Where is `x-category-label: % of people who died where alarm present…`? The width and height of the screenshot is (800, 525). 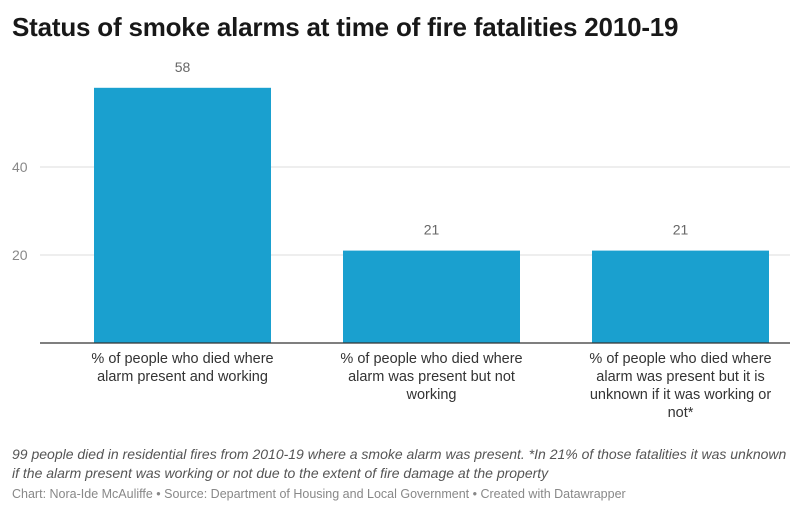 x-category-label: % of people who died where alarm present… is located at coordinates (182, 368).